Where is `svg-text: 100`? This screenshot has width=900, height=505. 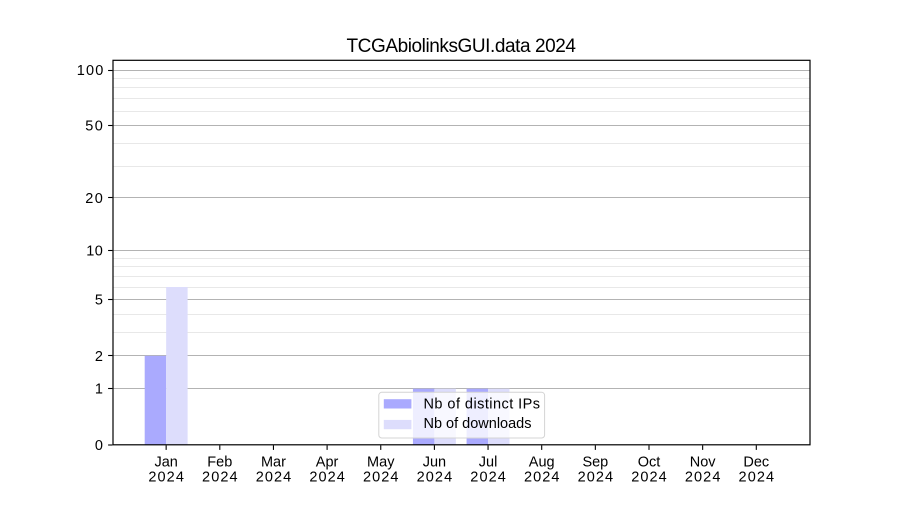
svg-text: 100 is located at coordinates (90, 71).